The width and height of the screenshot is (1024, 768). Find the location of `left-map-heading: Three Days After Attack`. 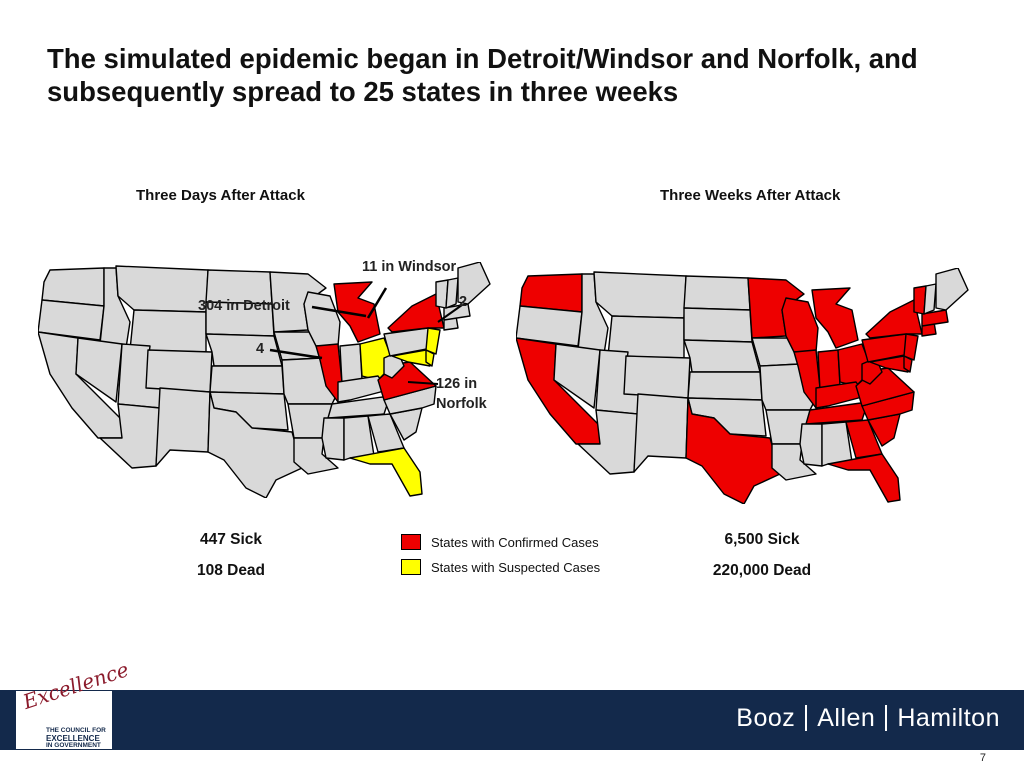

left-map-heading: Three Days After Attack is located at coordinates (220, 195).